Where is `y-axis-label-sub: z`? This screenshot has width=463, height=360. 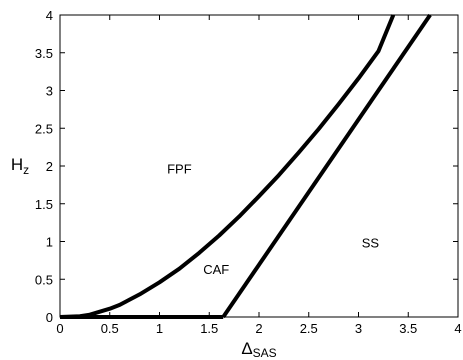
y-axis-label-sub: z is located at coordinates (26, 170).